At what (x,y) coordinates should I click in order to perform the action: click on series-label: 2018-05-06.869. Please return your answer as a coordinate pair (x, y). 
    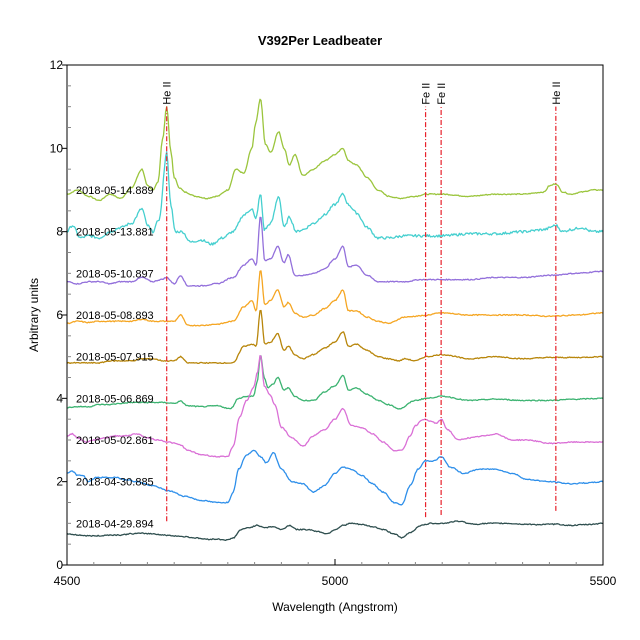
    Looking at the image, I should click on (115, 399).